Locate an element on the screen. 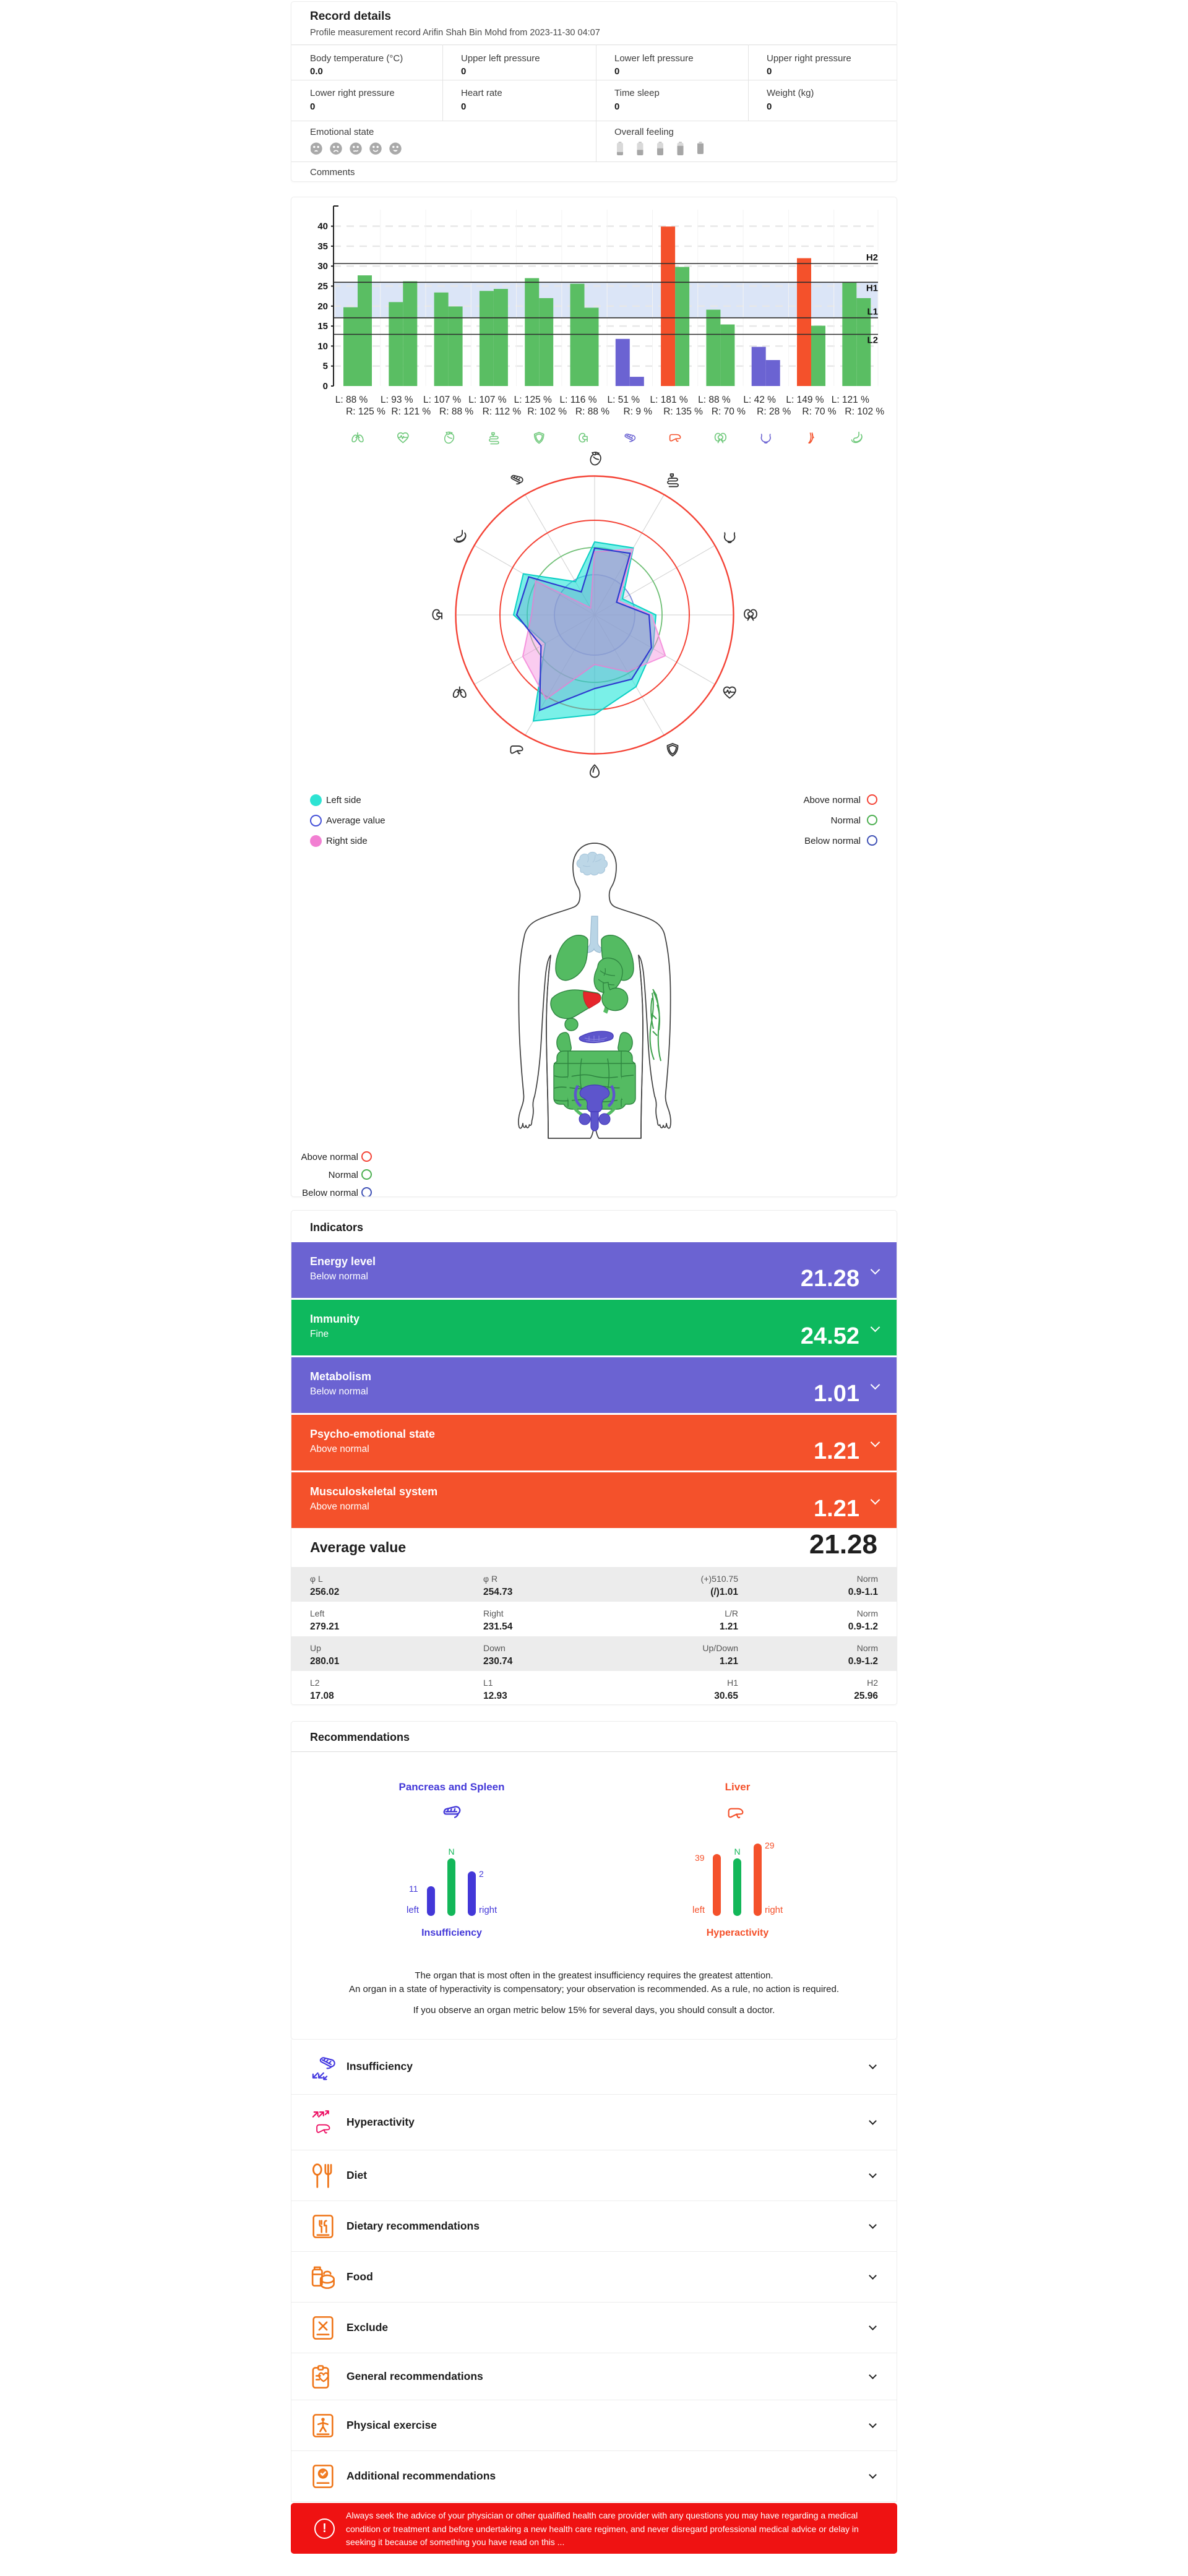 The height and width of the screenshot is (2576, 1188). svg-text: 10 is located at coordinates (323, 346).